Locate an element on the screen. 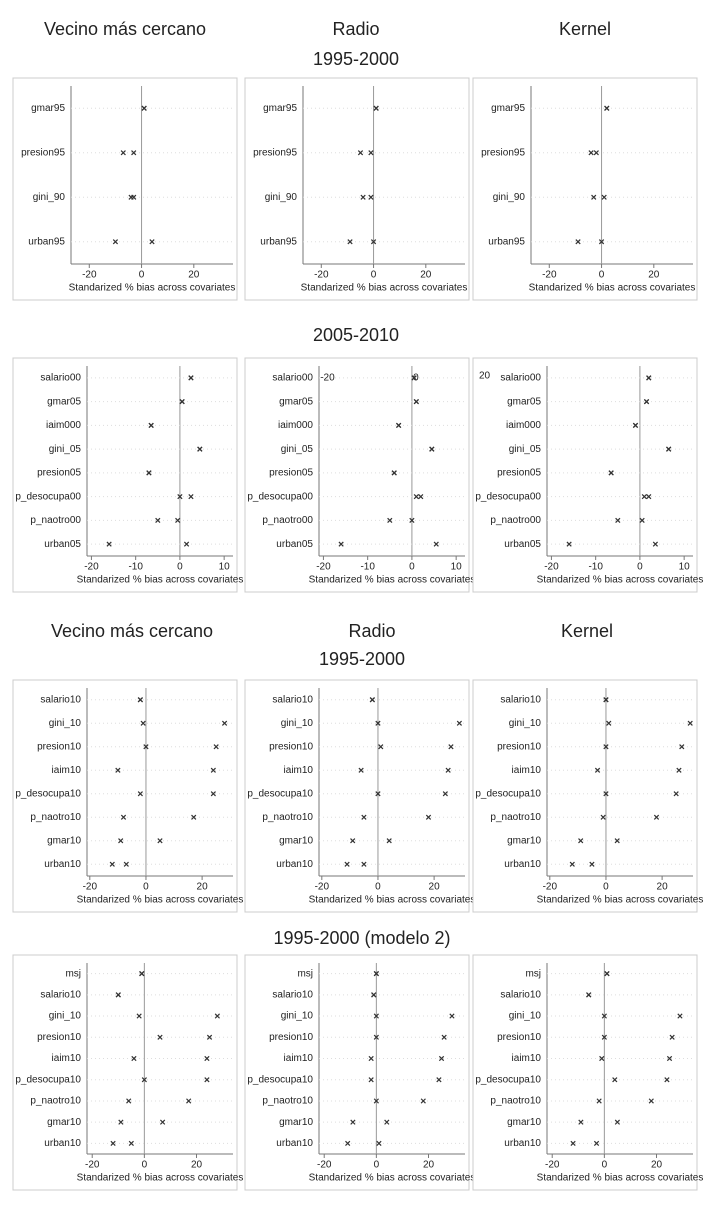 The width and height of the screenshot is (716, 1212). y-tick-label: presion05 is located at coordinates (59, 473).